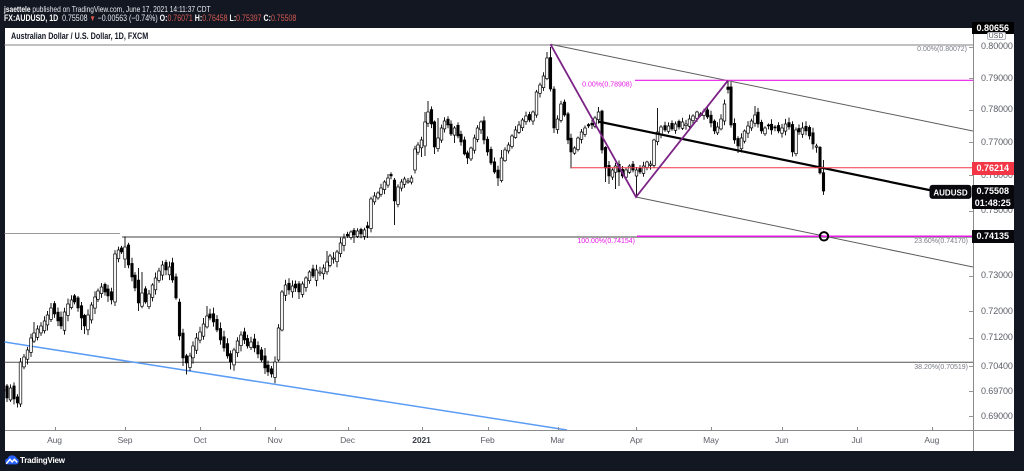 The height and width of the screenshot is (471, 1024). What do you see at coordinates (942, 49) in the screenshot?
I see `svg-text: 0.00%(0.80072)` at bounding box center [942, 49].